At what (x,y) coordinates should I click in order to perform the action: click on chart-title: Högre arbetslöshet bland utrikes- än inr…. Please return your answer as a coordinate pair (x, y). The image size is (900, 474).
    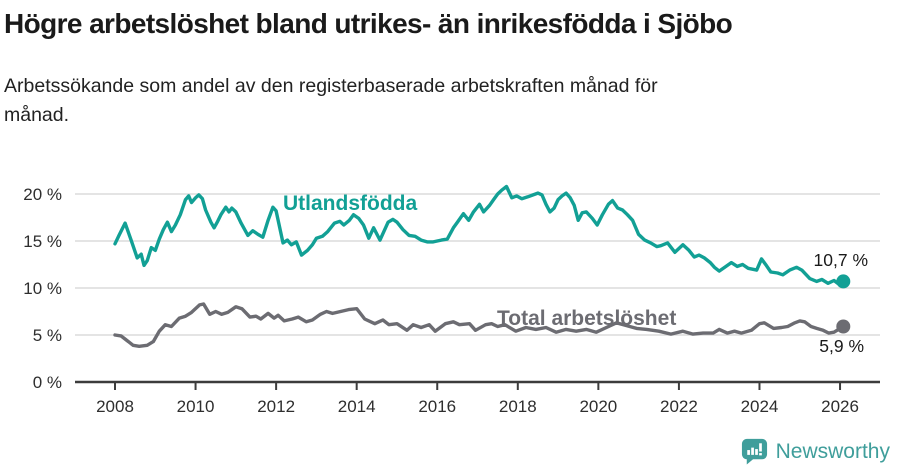
    Looking at the image, I should click on (368, 23).